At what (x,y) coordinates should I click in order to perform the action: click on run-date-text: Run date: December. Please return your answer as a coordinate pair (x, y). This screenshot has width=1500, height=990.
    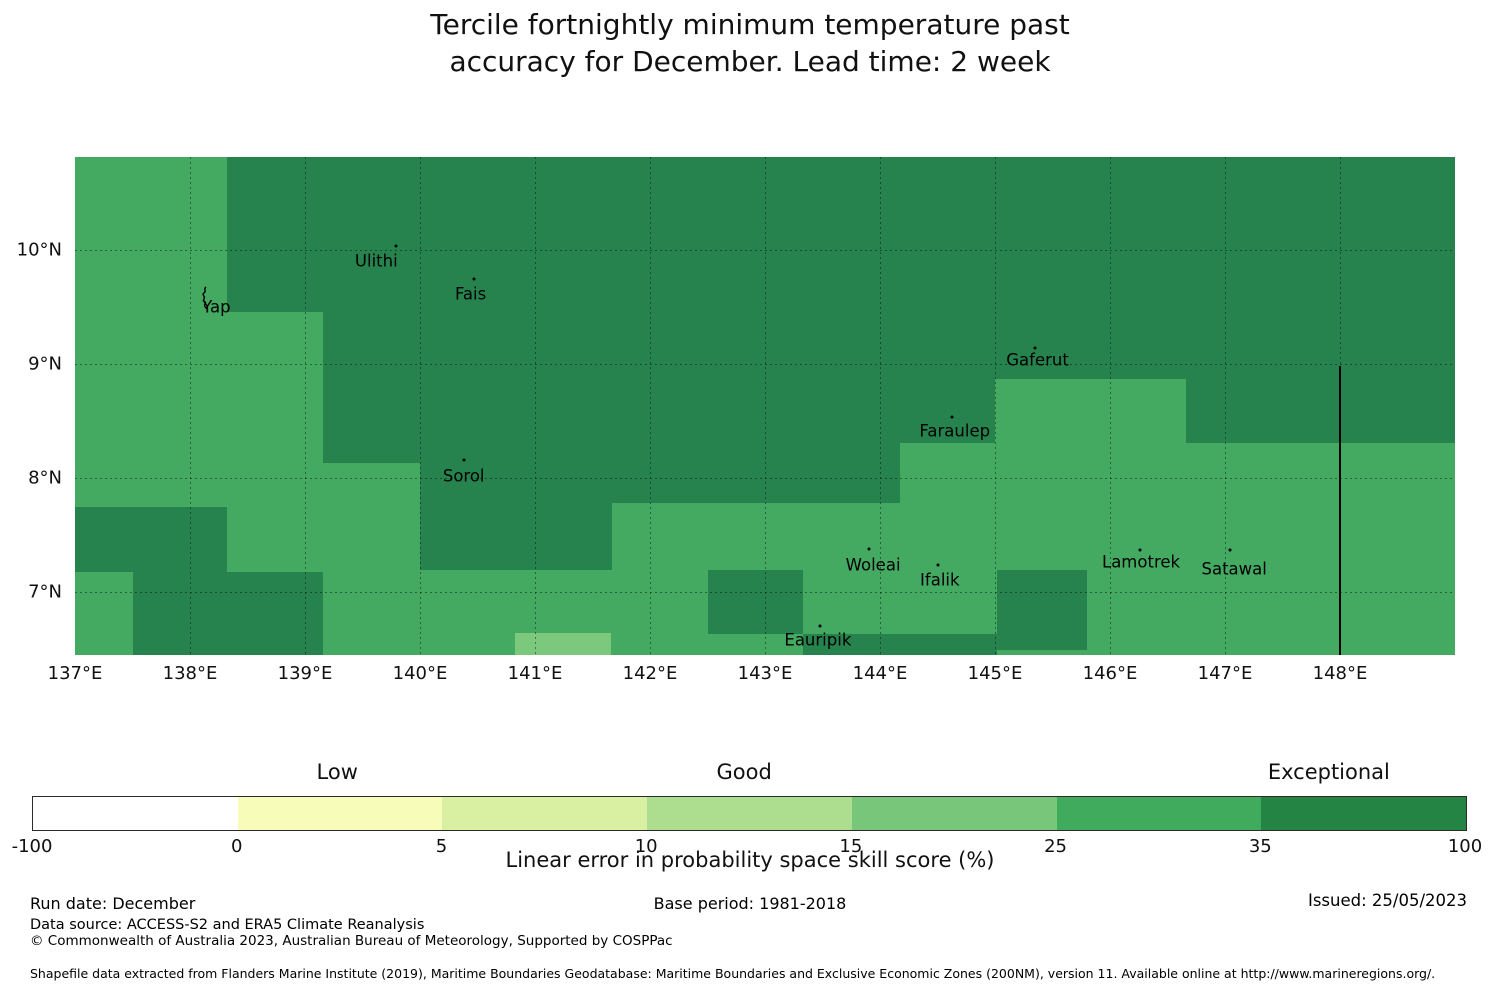
    Looking at the image, I should click on (113, 903).